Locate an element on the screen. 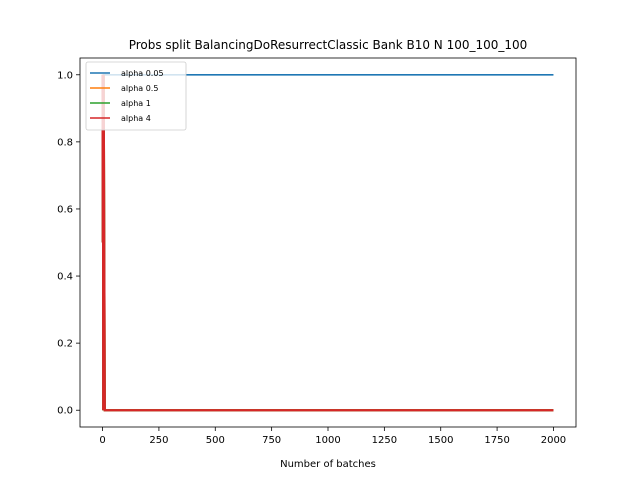  y-tick-label-1: 0.2 is located at coordinates (65, 344).